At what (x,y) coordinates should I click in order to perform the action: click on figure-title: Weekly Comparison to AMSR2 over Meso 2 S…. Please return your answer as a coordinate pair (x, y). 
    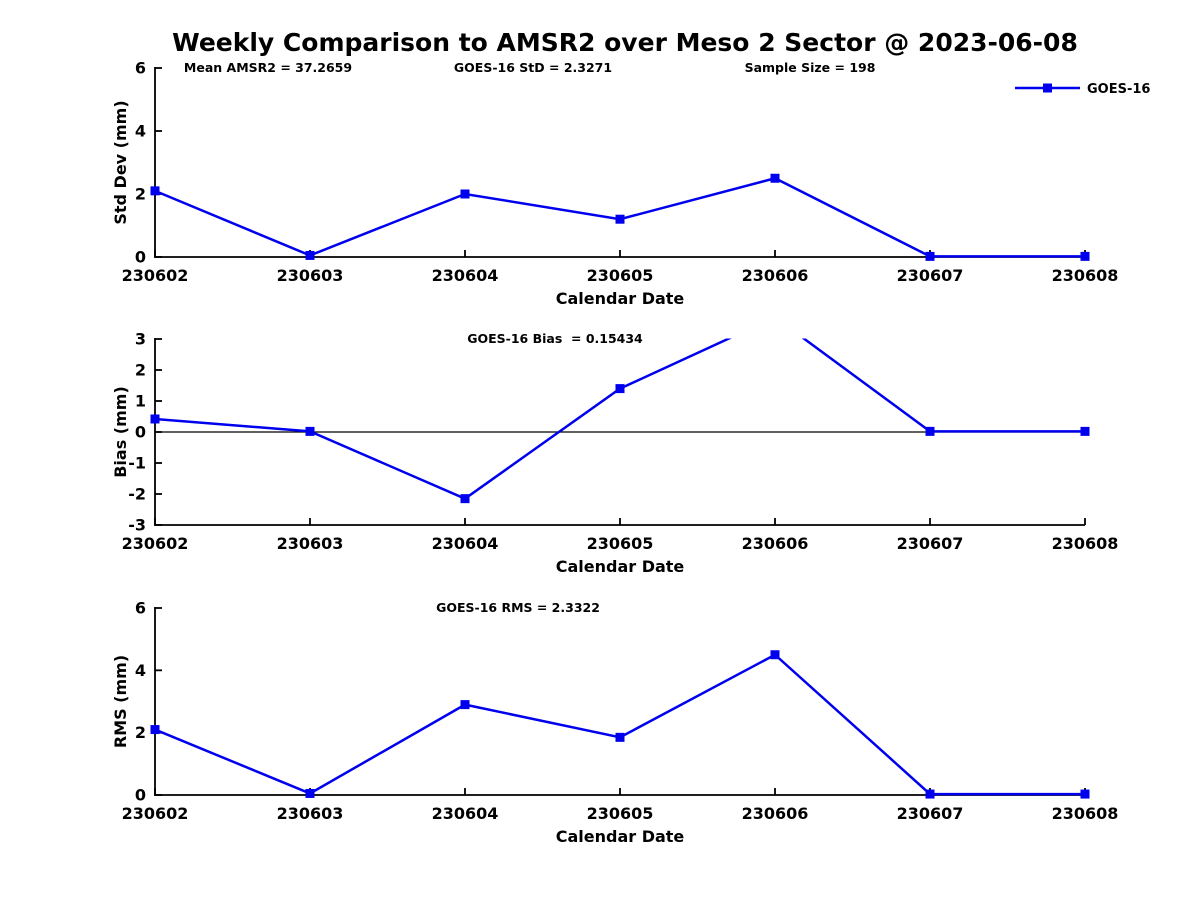
    Looking at the image, I should click on (625, 42).